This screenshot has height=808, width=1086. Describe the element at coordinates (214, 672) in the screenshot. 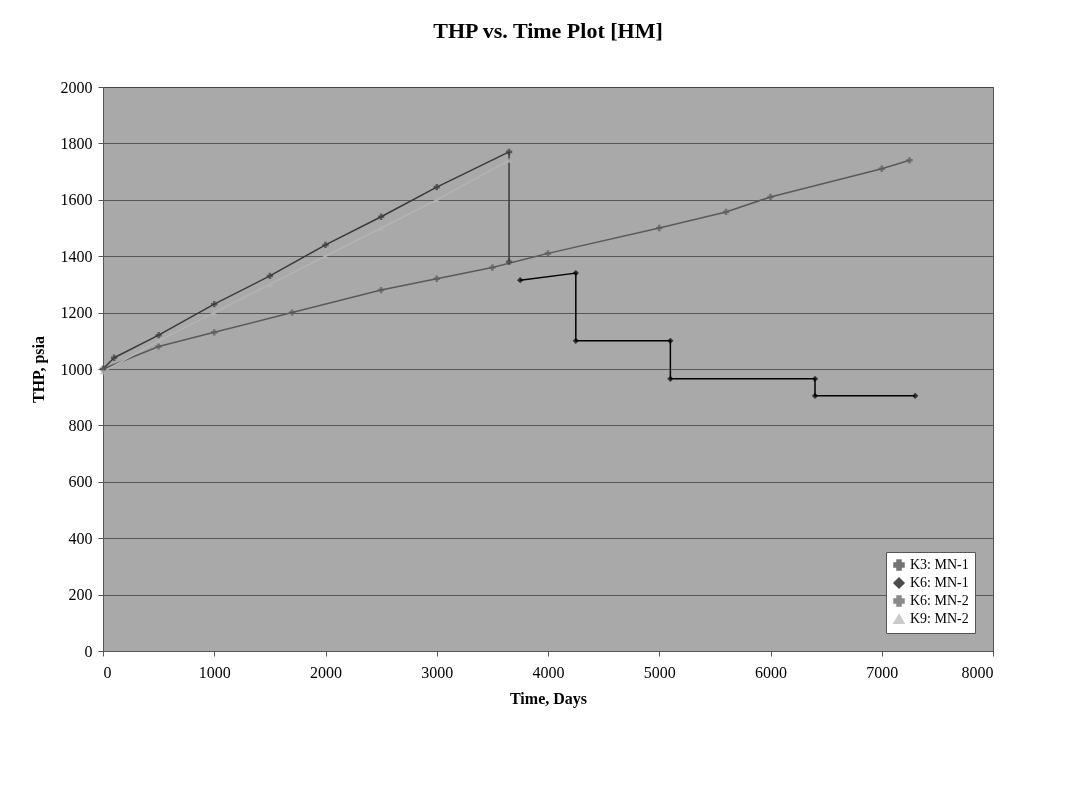

I see `x-tick-label: 1000` at that location.